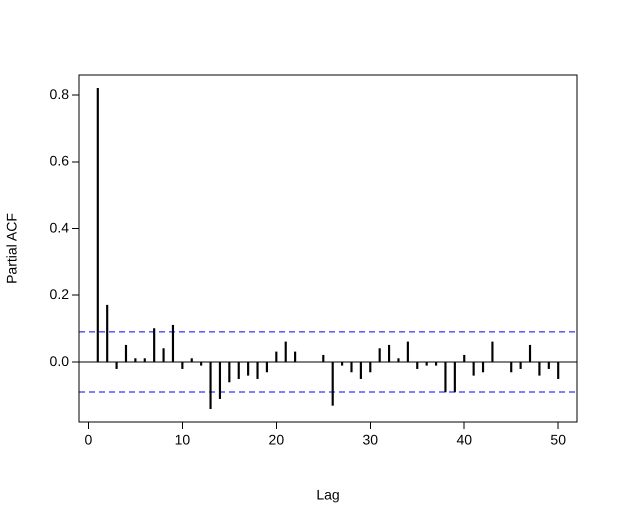 Image resolution: width=618 pixels, height=518 pixels. What do you see at coordinates (182, 439) in the screenshot?
I see `x-tick-label: 10` at bounding box center [182, 439].